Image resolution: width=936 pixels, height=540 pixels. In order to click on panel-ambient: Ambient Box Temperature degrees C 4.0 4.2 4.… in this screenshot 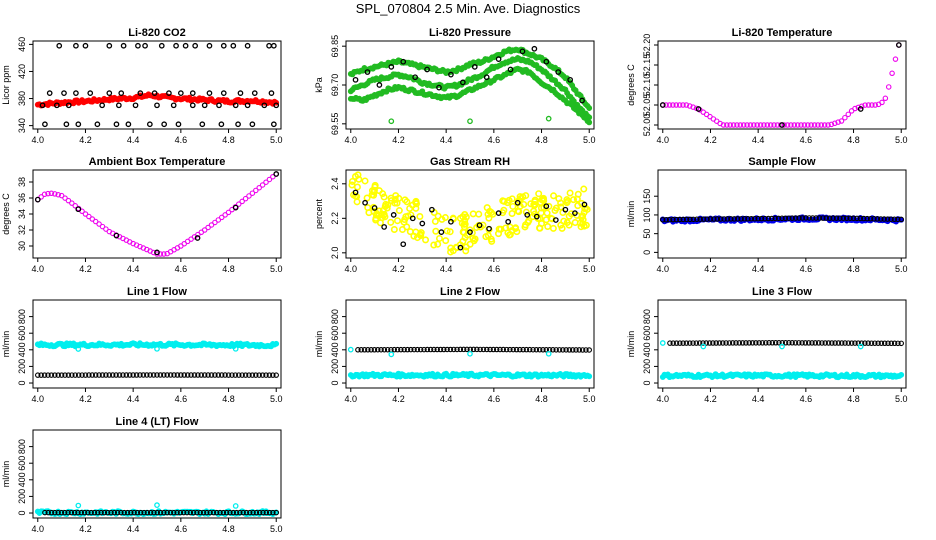, I will do `click(141, 215)`.